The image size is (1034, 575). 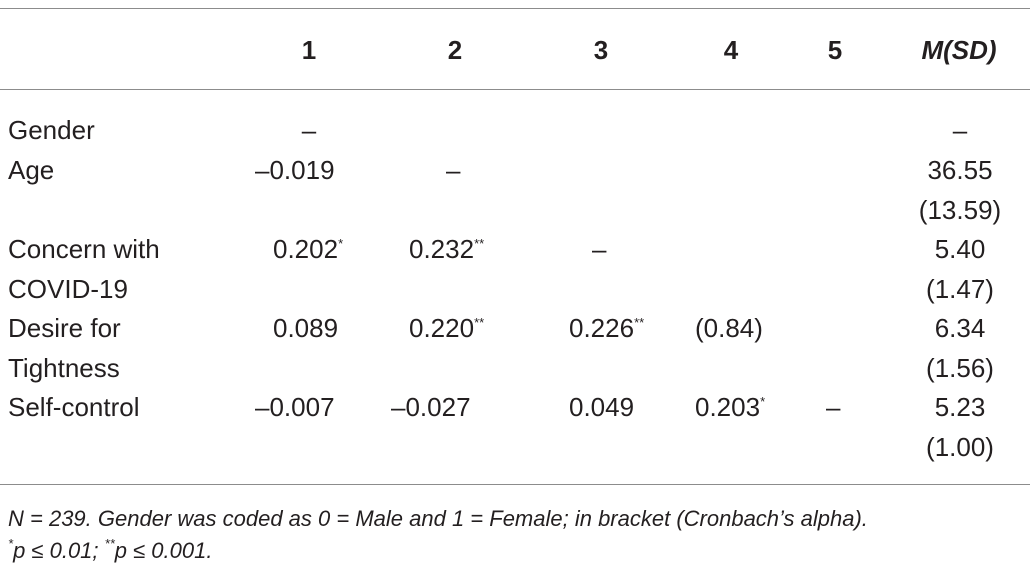 What do you see at coordinates (295, 170) in the screenshot?
I see `cell-c1: –0.019` at bounding box center [295, 170].